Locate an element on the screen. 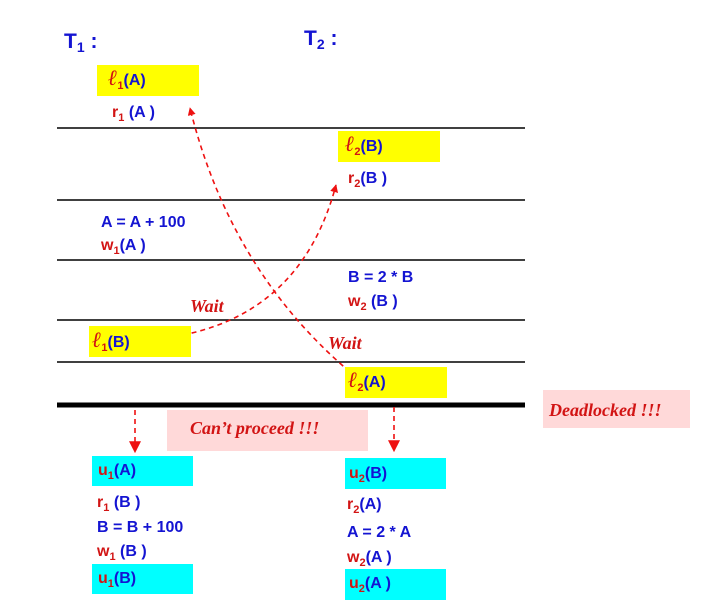 The height and width of the screenshot is (602, 713). deadlocked-box is located at coordinates (616, 409).